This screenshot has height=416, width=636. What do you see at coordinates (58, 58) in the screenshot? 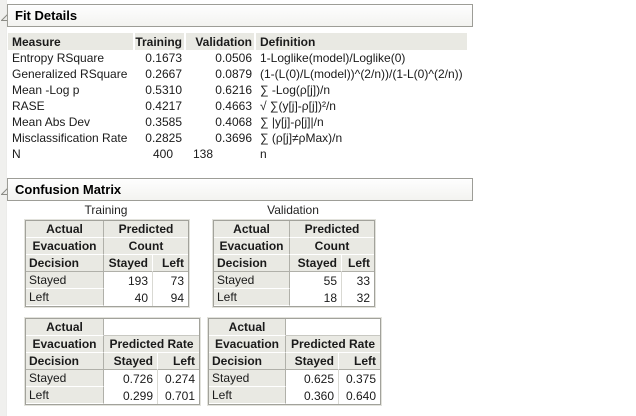
I see `measure-cell: Entropy RSquare` at bounding box center [58, 58].